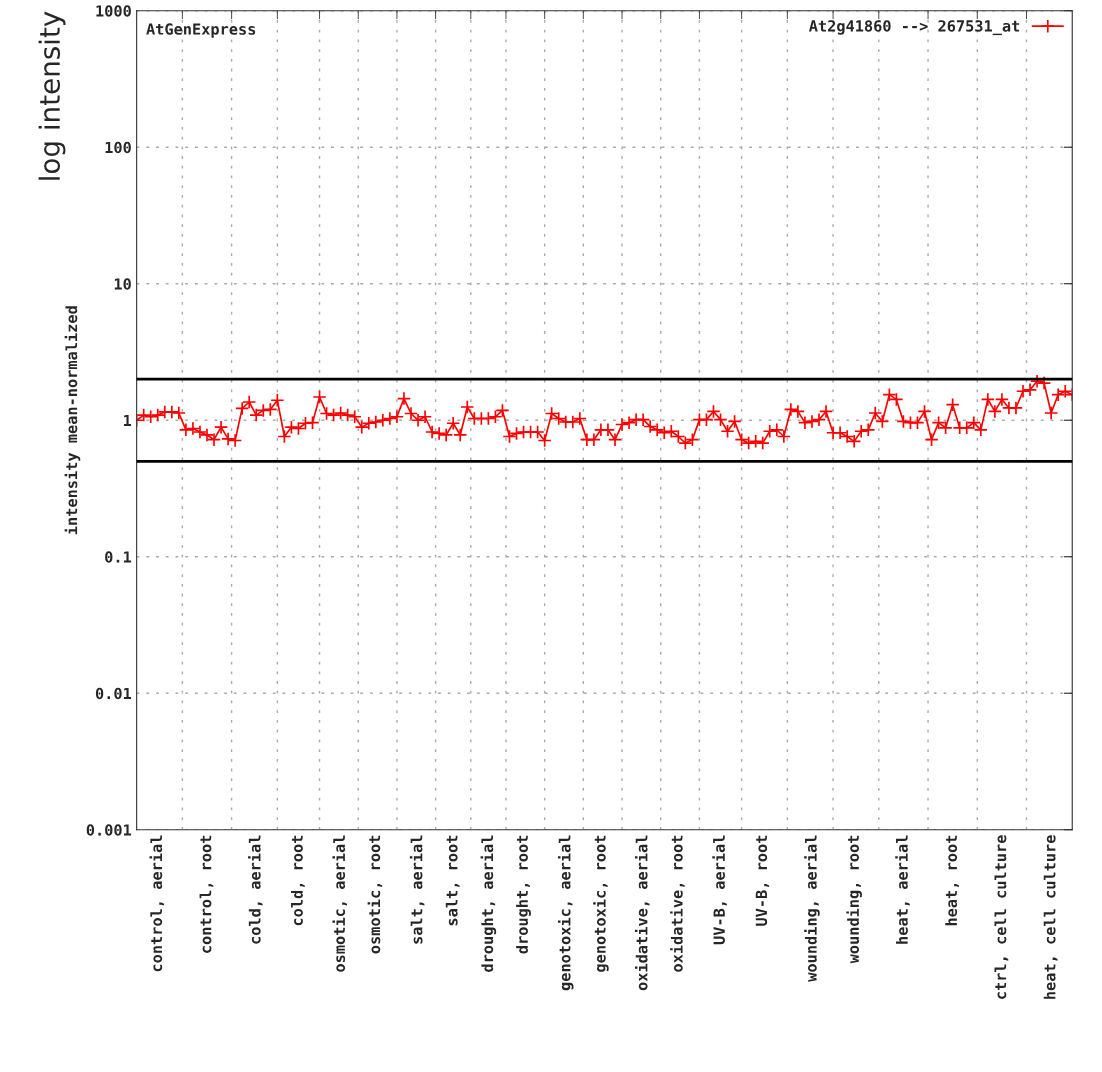  I want to click on legend-label: At2g41860 --> 267531_at, so click(914, 28).